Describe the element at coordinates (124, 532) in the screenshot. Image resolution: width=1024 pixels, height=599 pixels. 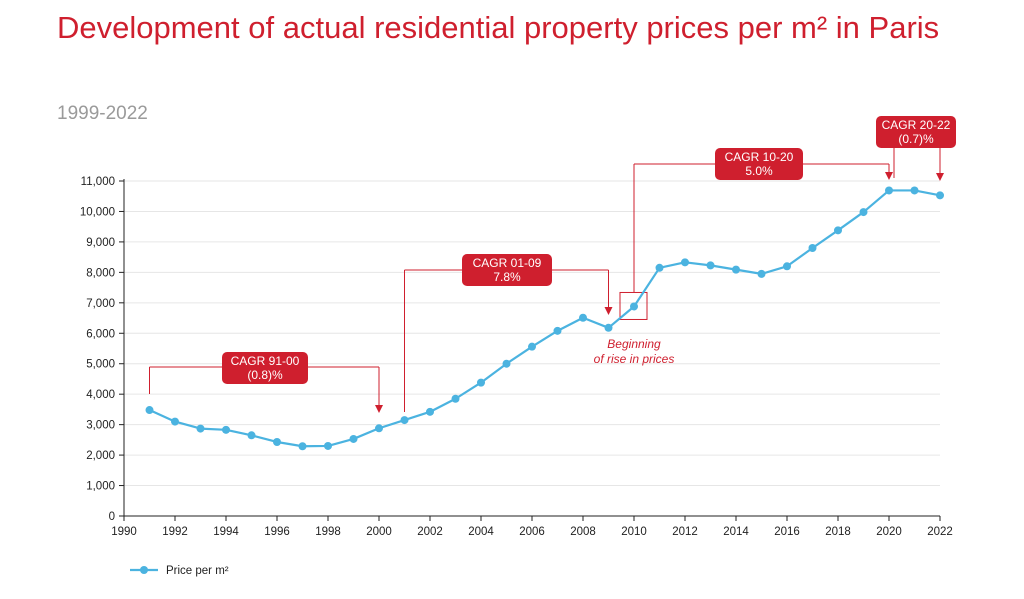
I see `x-tick-label: 1990` at that location.